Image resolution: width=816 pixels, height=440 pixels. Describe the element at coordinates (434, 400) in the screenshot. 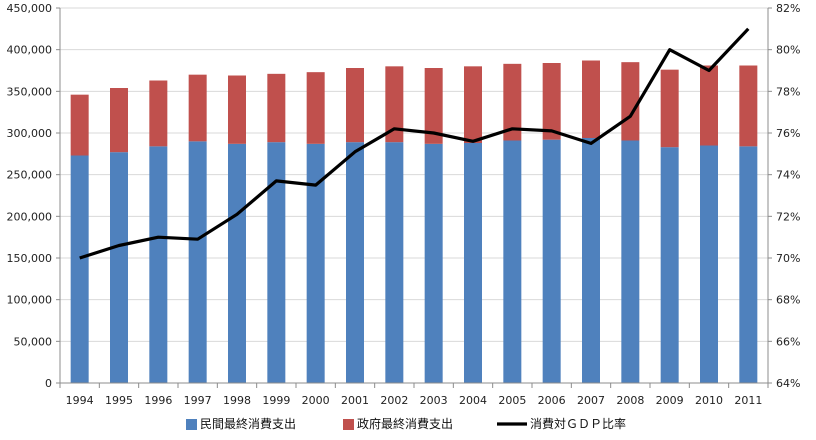

I see `x-tick-label: 2003` at that location.